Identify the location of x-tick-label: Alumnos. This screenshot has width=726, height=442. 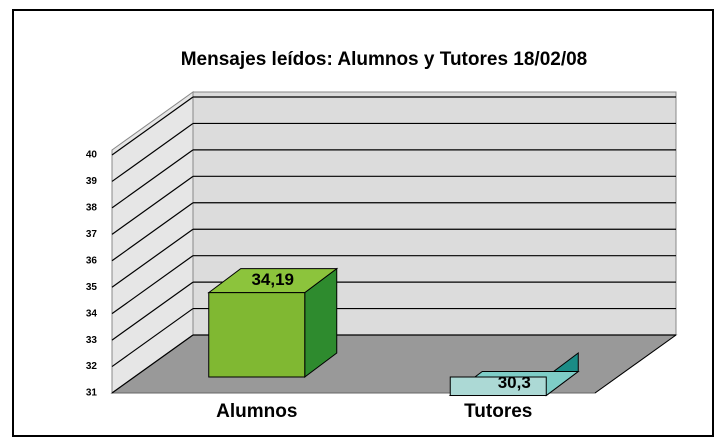
(256, 411).